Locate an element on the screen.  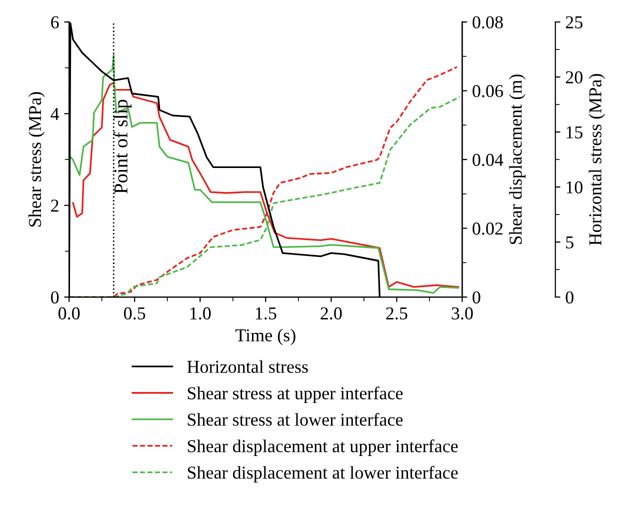
x-tick-label: 0.0 is located at coordinates (69, 313).